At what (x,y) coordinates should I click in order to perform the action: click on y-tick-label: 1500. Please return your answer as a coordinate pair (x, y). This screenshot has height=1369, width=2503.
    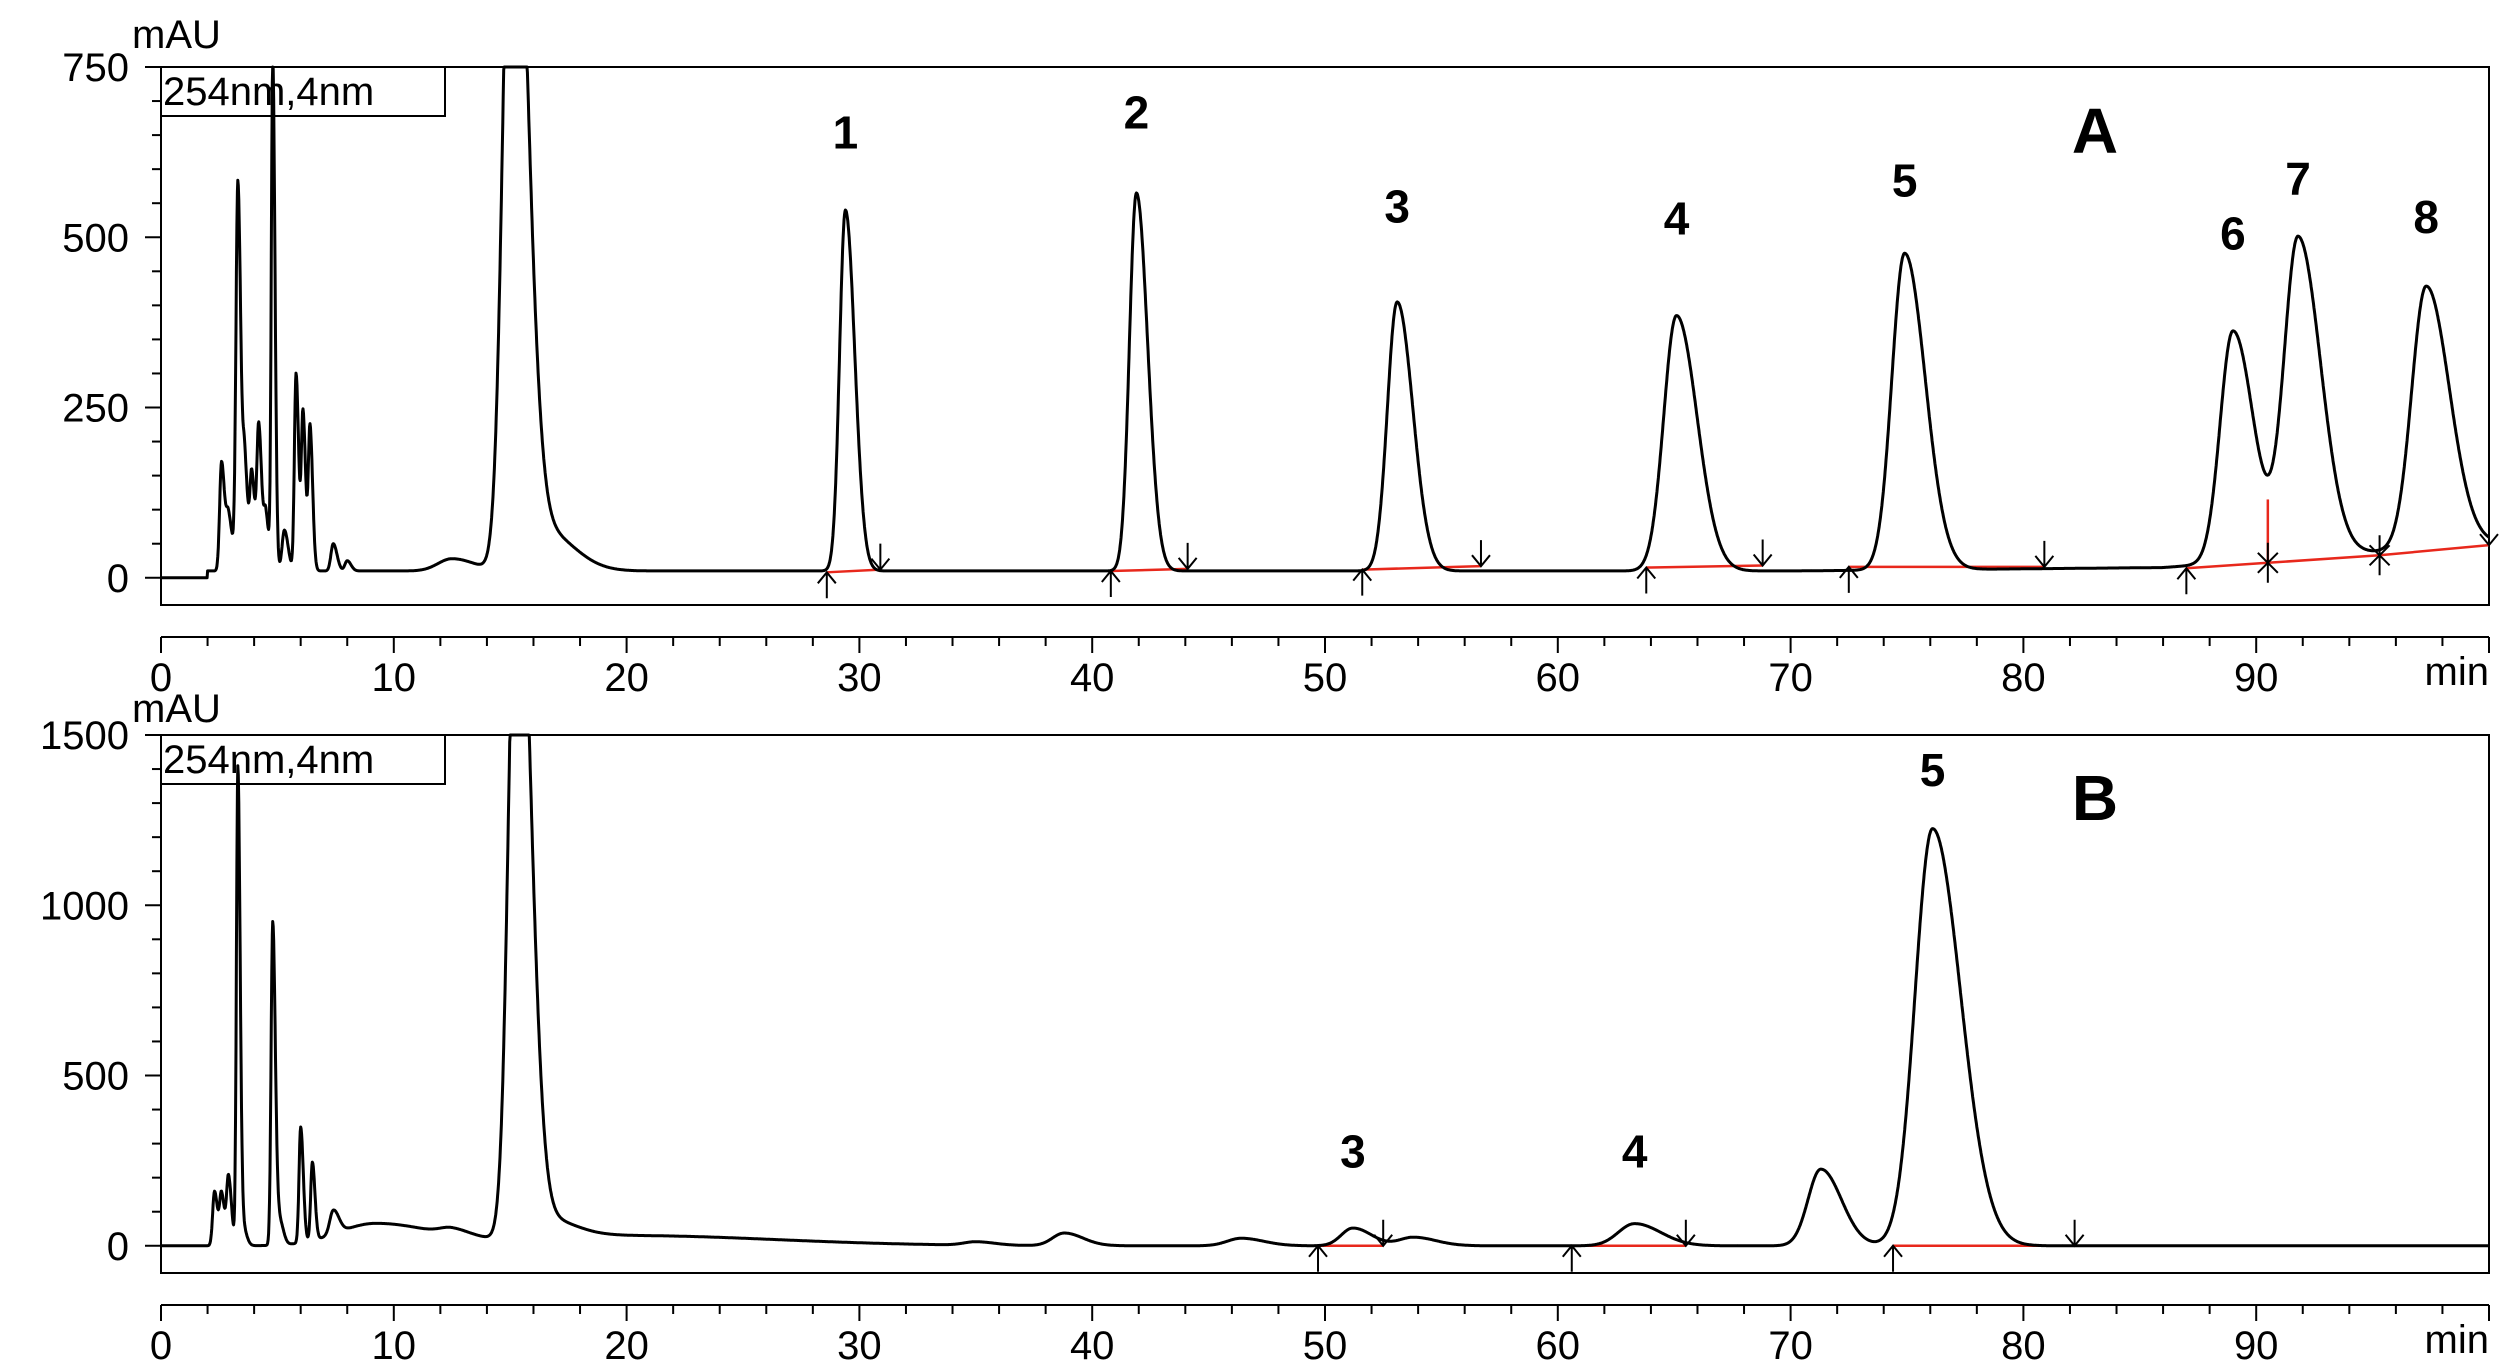
    Looking at the image, I should click on (84, 736).